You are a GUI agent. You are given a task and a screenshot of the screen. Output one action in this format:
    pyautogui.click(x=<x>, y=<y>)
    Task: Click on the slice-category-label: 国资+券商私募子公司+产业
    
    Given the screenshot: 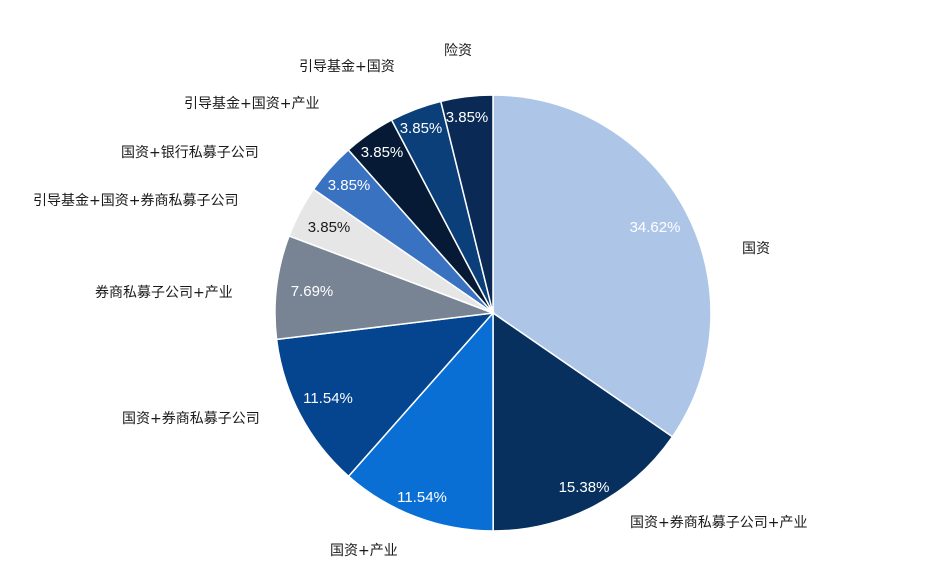 What is the action you would take?
    pyautogui.click(x=718, y=523)
    